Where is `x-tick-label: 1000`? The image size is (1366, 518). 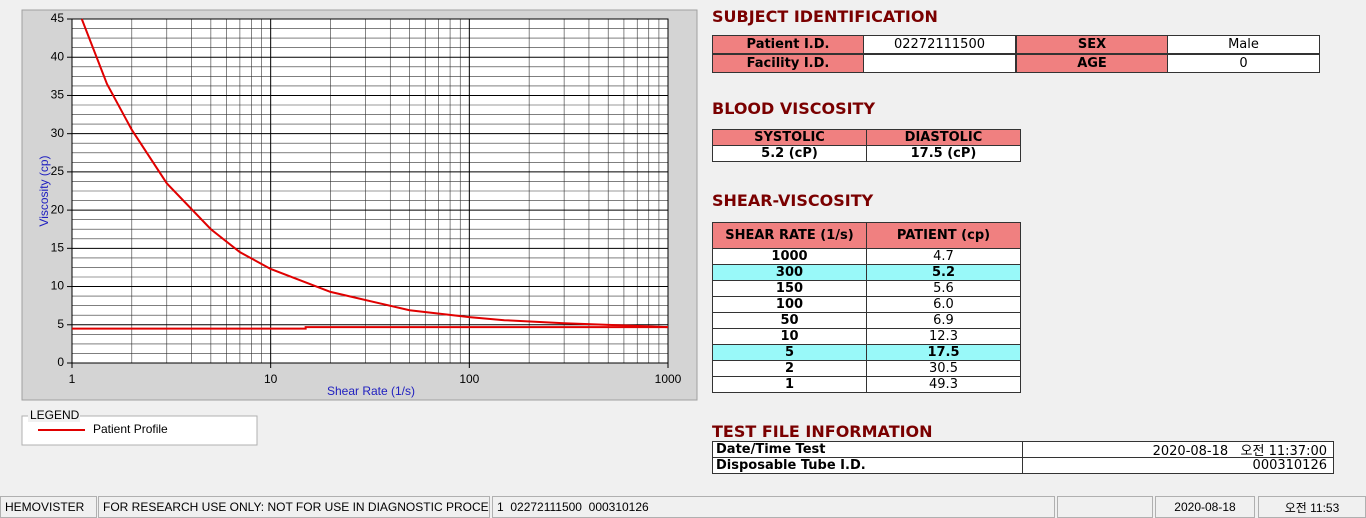
x-tick-label: 1000 is located at coordinates (668, 379).